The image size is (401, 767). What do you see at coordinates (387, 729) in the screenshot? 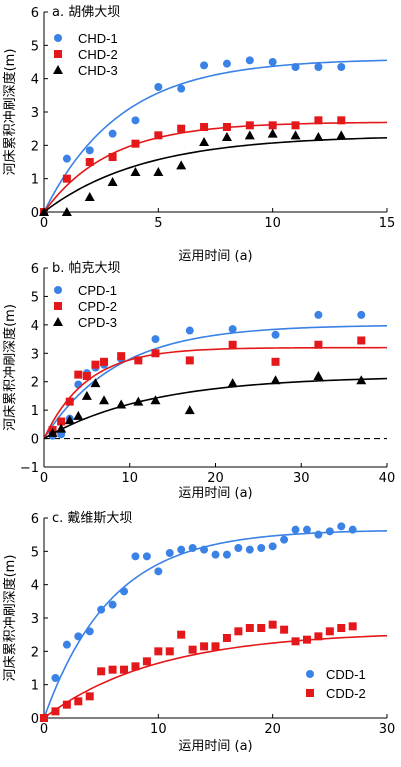
I see `x-tick-label: 30` at bounding box center [387, 729].